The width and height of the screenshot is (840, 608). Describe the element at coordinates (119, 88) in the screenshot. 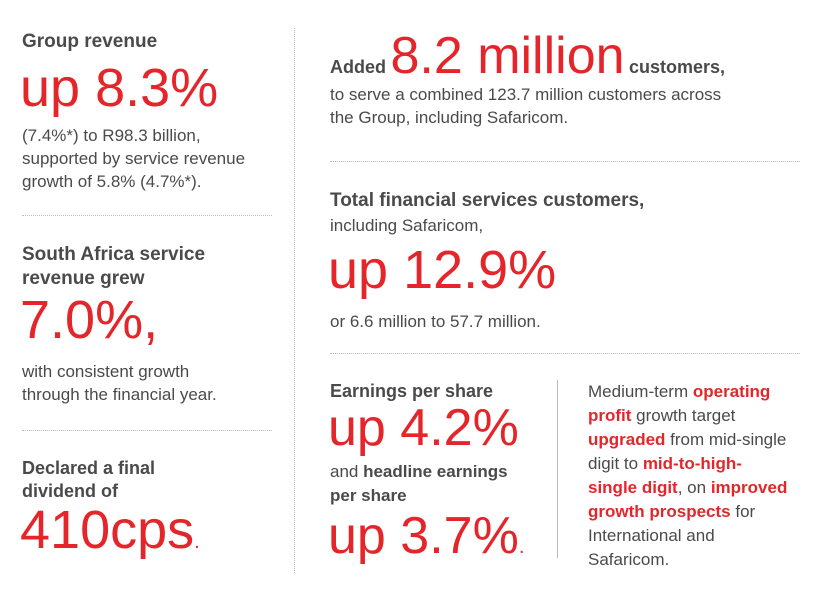

I see `group-revenue-figure: up 8.3%` at that location.